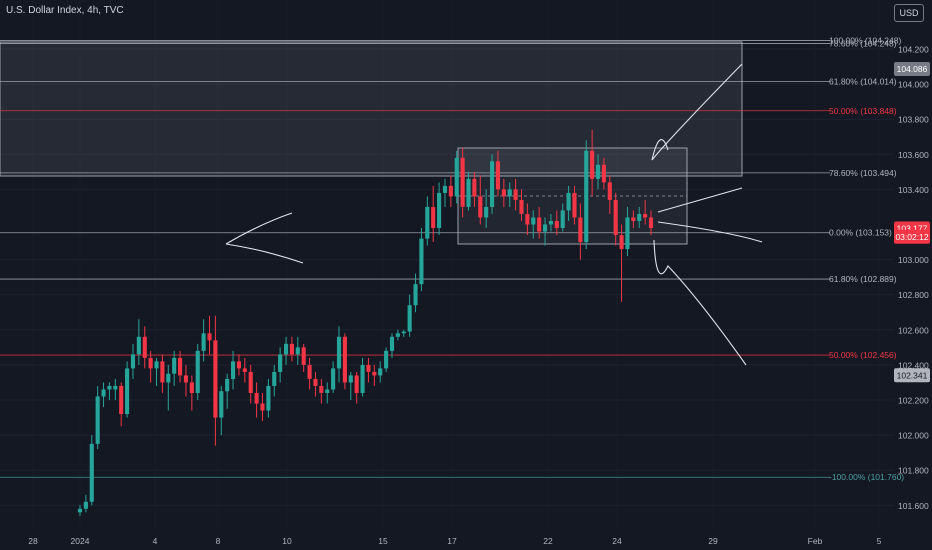 The width and height of the screenshot is (932, 550). Describe the element at coordinates (617, 541) in the screenshot. I see `x-tick-label: 24` at that location.